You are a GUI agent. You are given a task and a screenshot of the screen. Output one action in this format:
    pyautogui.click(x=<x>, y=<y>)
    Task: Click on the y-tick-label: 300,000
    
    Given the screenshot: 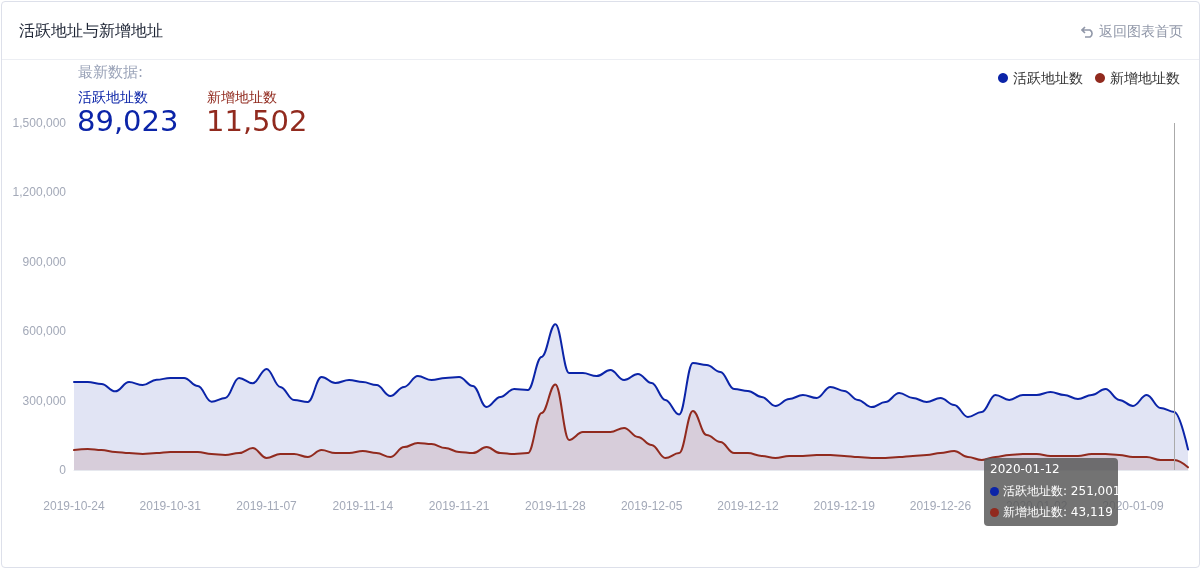 What is the action you would take?
    pyautogui.click(x=44, y=400)
    